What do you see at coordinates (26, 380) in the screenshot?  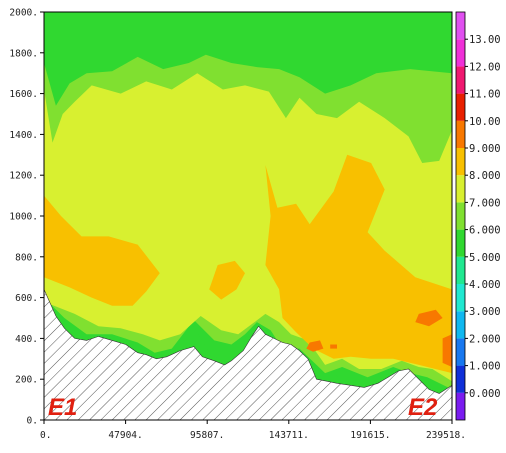 I see `y-tick-label: 200.` at bounding box center [26, 380].